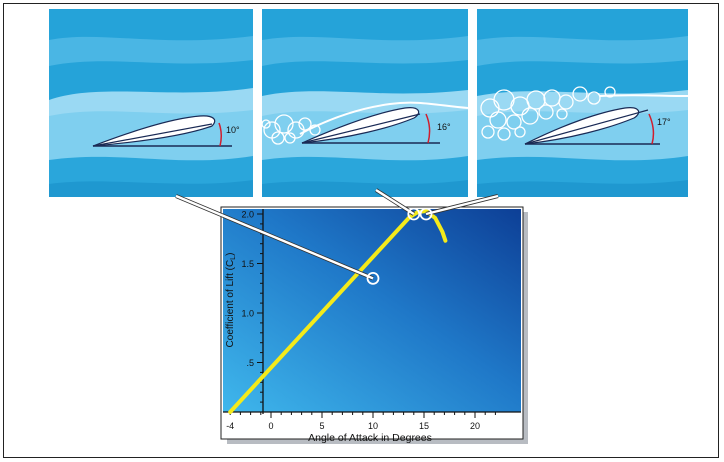  What do you see at coordinates (233, 130) in the screenshot?
I see `angle-label: 10°` at bounding box center [233, 130].